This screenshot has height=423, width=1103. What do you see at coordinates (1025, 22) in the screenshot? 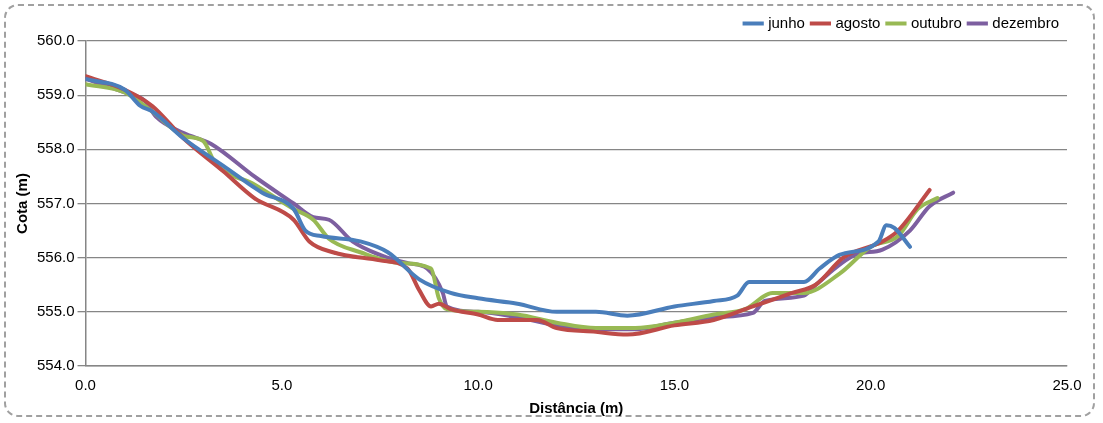
I see `legend-label: dezembro` at bounding box center [1025, 22].